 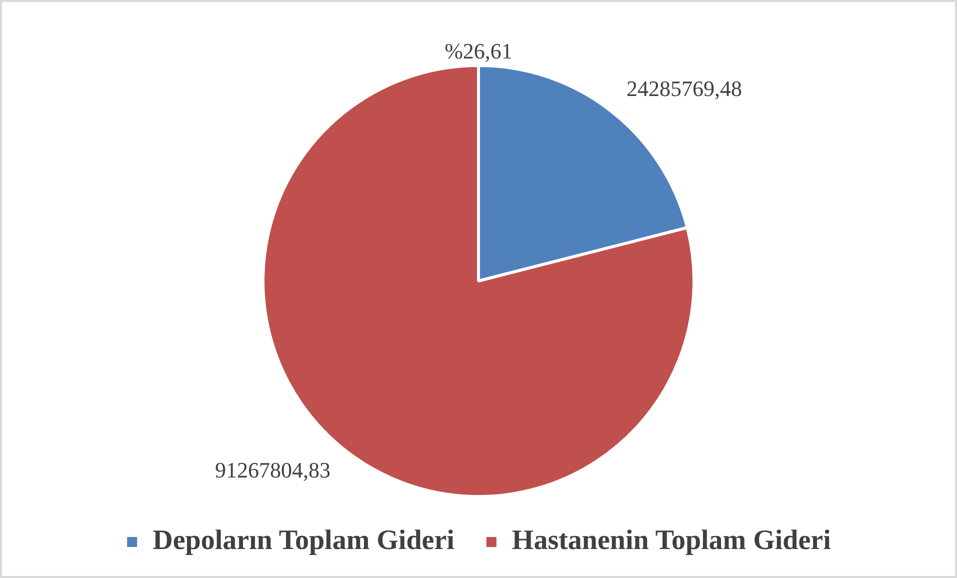 What do you see at coordinates (672, 540) in the screenshot?
I see `legend-label: Hastanenin Toplam Gideri` at bounding box center [672, 540].